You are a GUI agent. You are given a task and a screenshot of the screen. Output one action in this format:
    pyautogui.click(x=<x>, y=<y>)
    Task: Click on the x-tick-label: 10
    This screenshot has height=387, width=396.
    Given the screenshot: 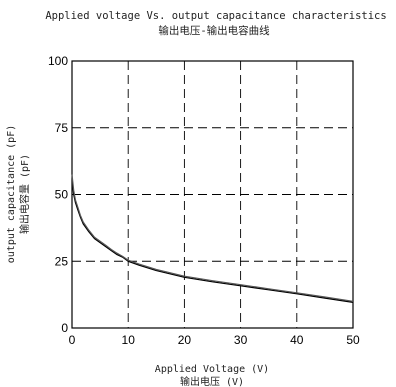 What is the action you would take?
    pyautogui.click(x=129, y=340)
    